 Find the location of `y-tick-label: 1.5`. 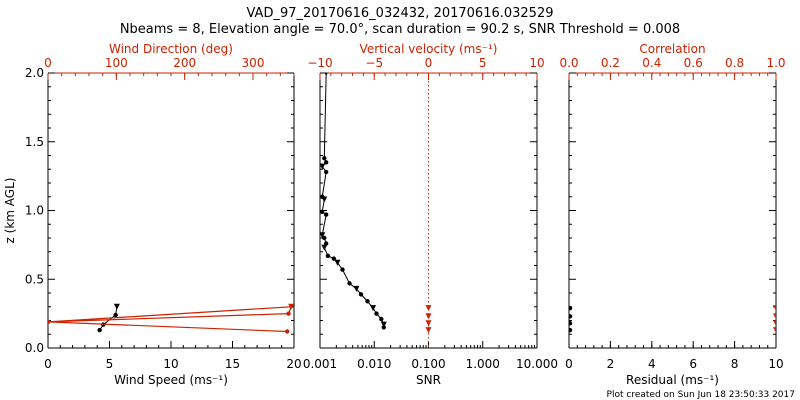

y-tick-label: 1.5 is located at coordinates (34, 142).